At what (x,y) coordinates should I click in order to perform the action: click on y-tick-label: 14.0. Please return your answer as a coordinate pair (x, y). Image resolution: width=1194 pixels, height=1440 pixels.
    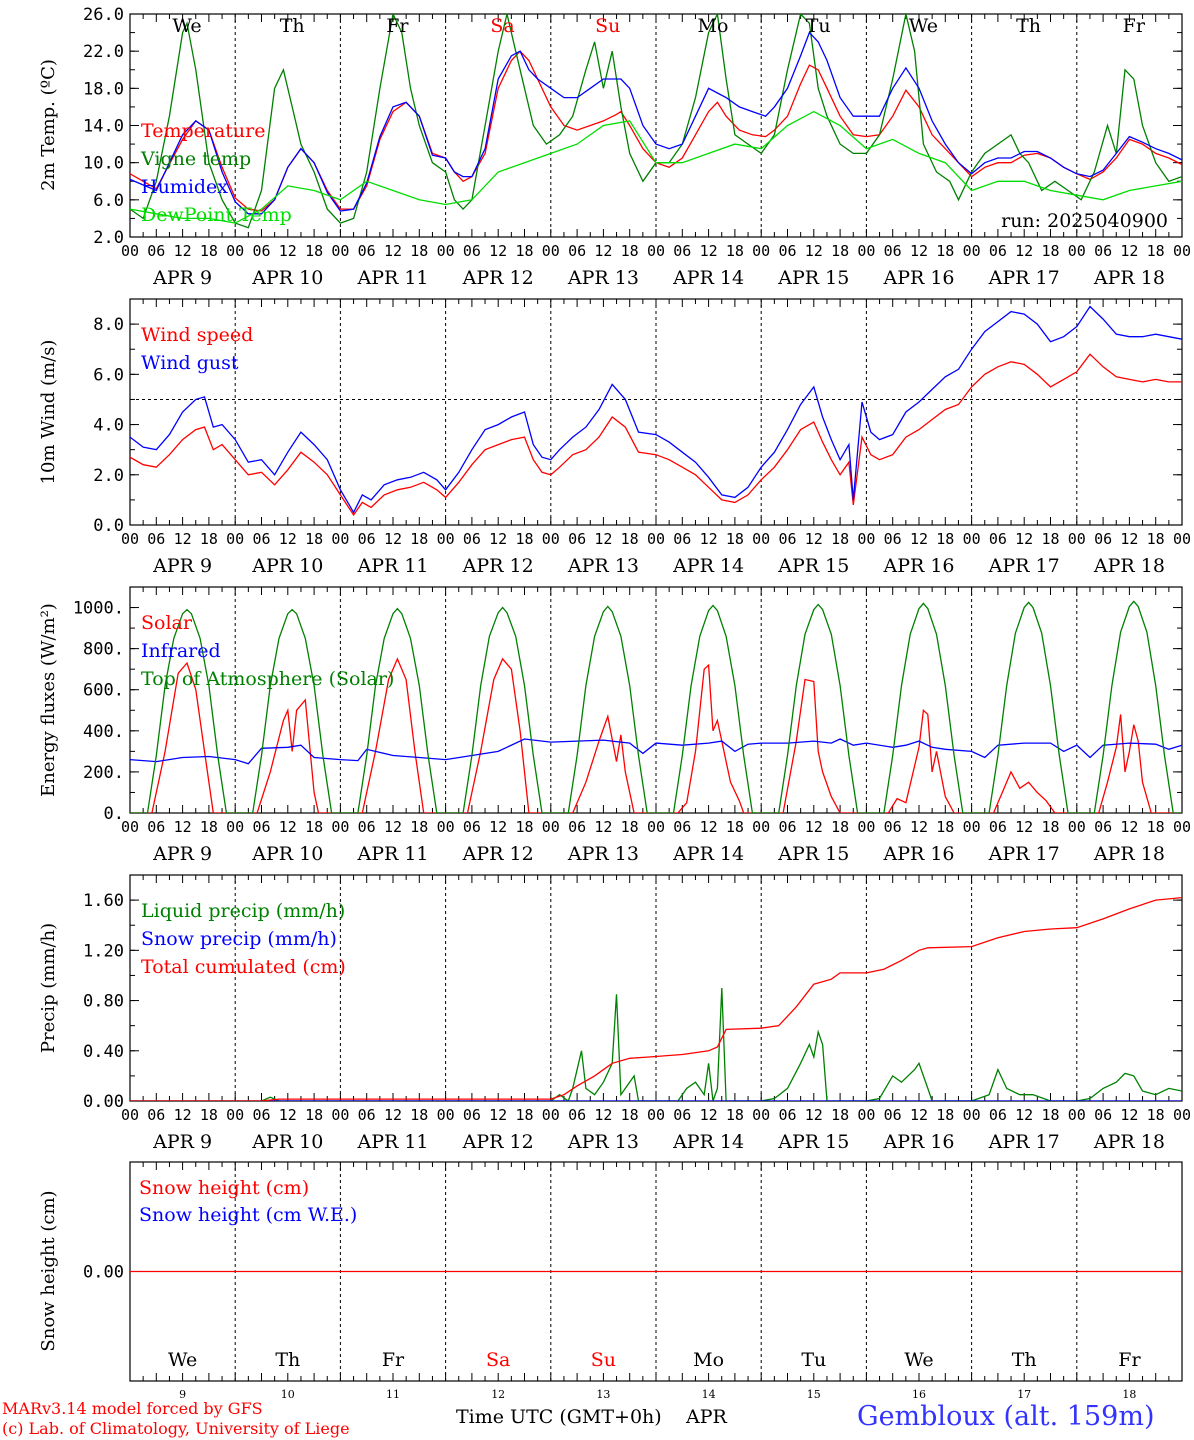
    Looking at the image, I should click on (103, 127).